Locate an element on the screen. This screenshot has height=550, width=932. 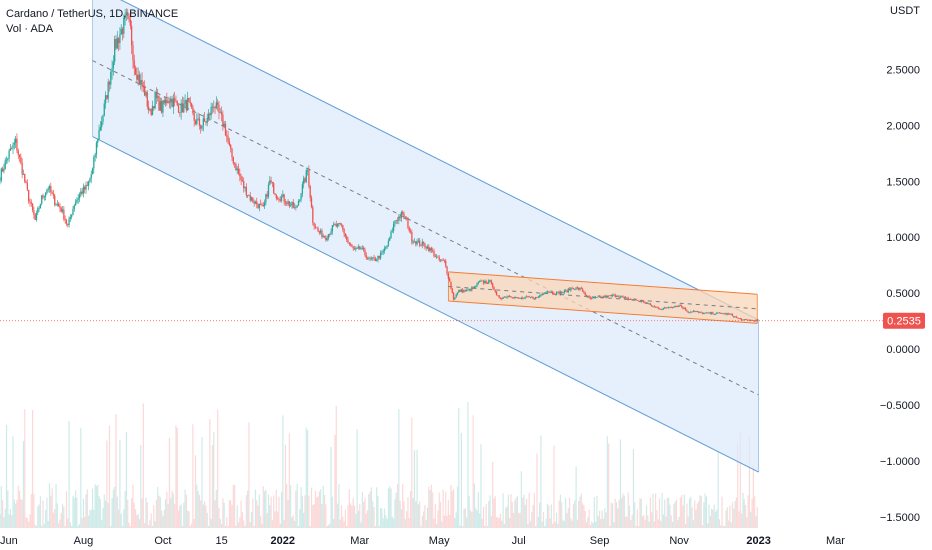
inner-upper-line is located at coordinates (603, 283).